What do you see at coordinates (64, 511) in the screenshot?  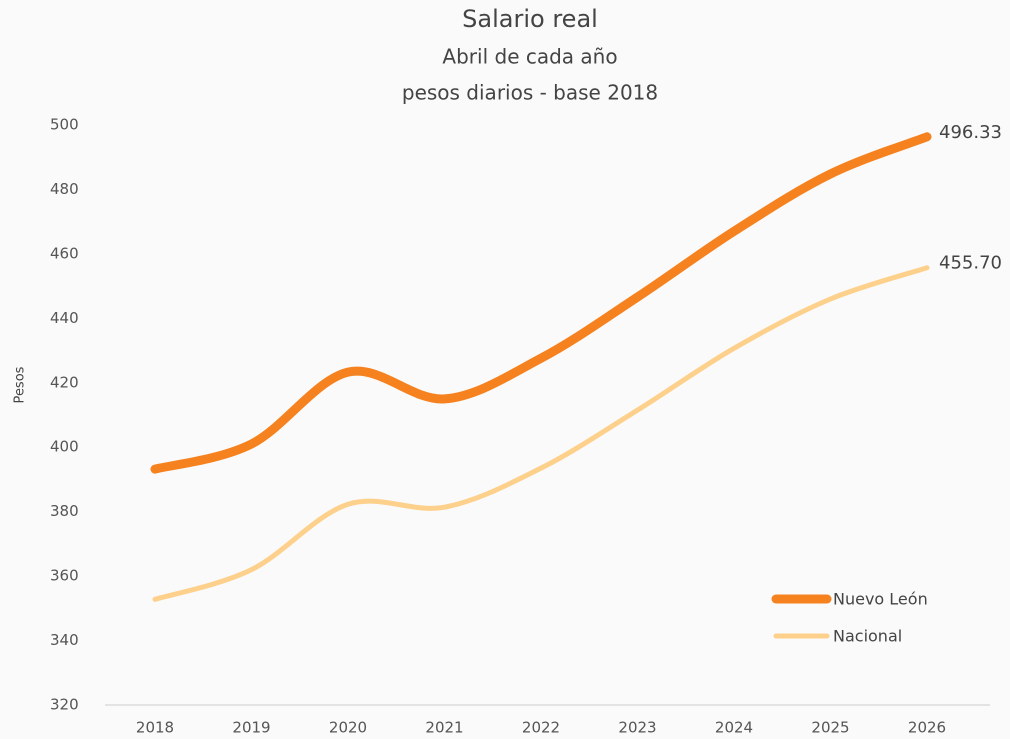 I see `y-tick-label: 380` at bounding box center [64, 511].